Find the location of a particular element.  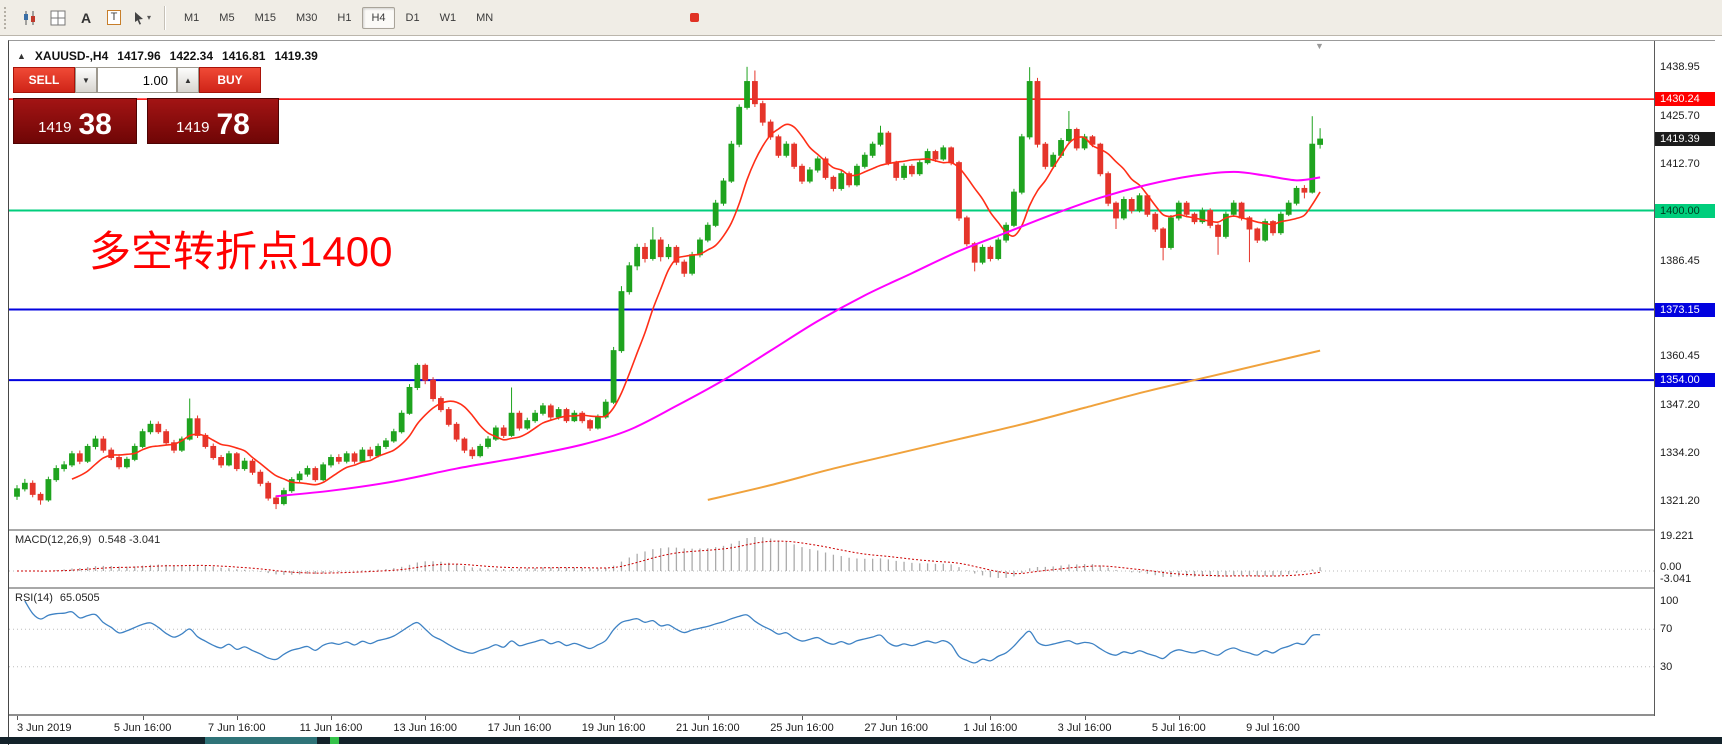

quote-open: 1417.96 is located at coordinates (139, 56).